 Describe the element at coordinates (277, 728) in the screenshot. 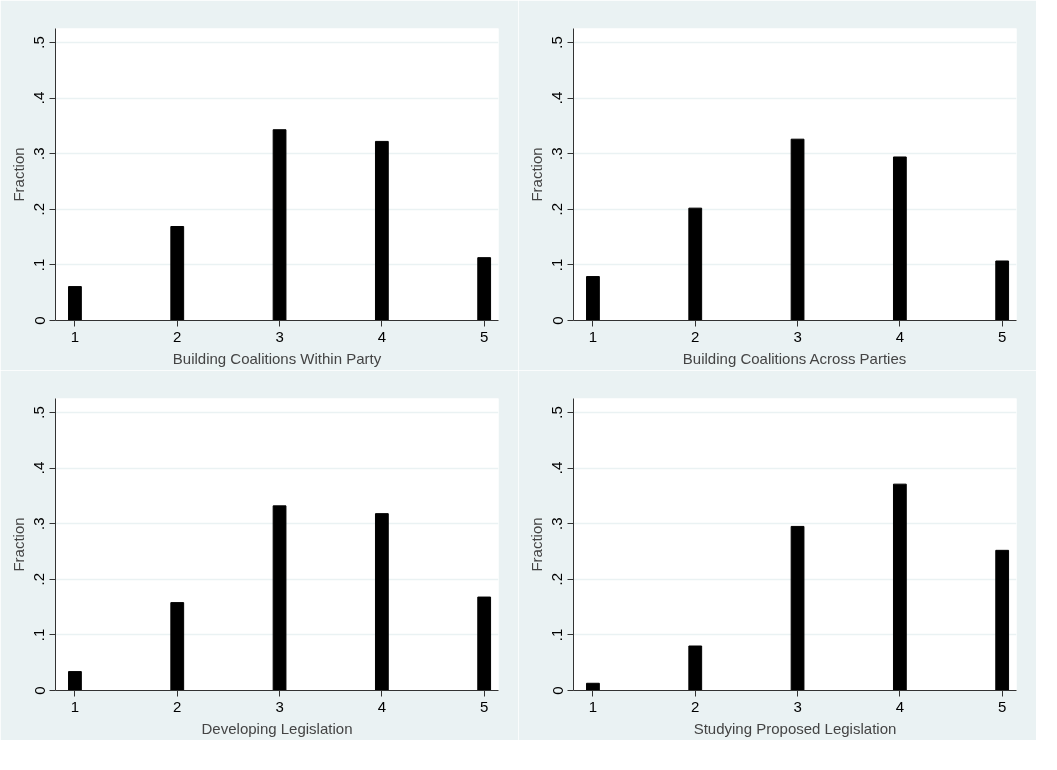

I see `x-axis-title: Developing Legislation` at that location.